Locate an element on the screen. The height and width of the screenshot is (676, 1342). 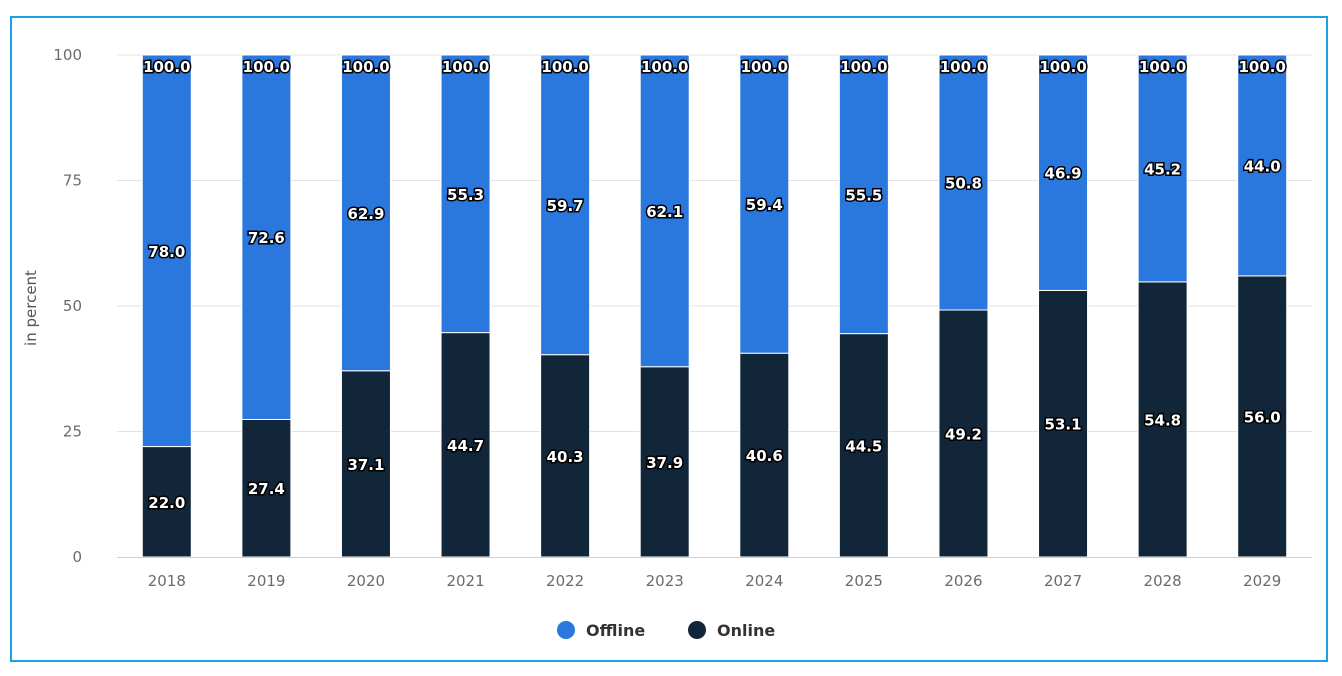
data-label-online: 37.1 is located at coordinates (365, 465).